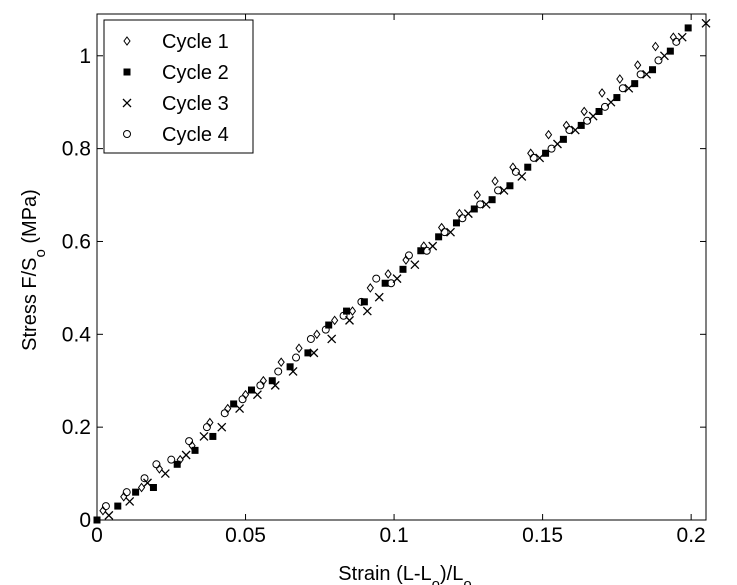 The width and height of the screenshot is (737, 585). What do you see at coordinates (178, 86) in the screenshot?
I see `legend: Cycle 1 Cycle 2 Cycle 3 Cycle 4` at bounding box center [178, 86].